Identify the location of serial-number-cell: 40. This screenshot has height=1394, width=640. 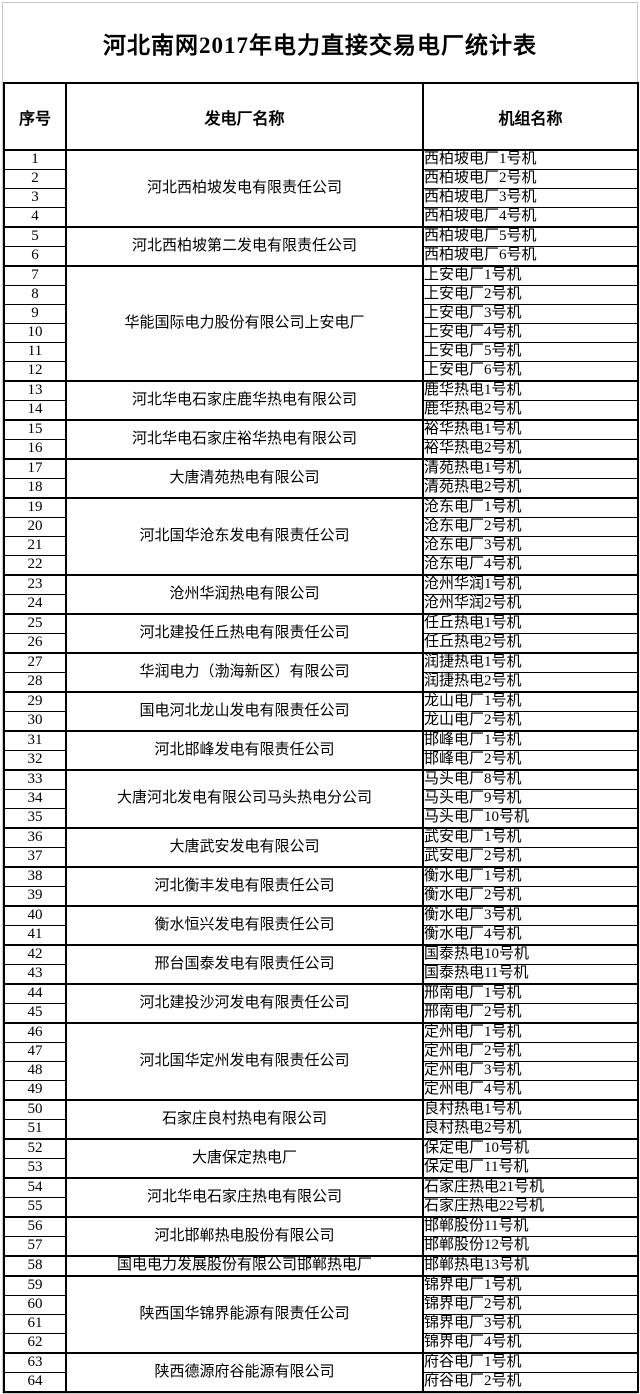
(35, 915).